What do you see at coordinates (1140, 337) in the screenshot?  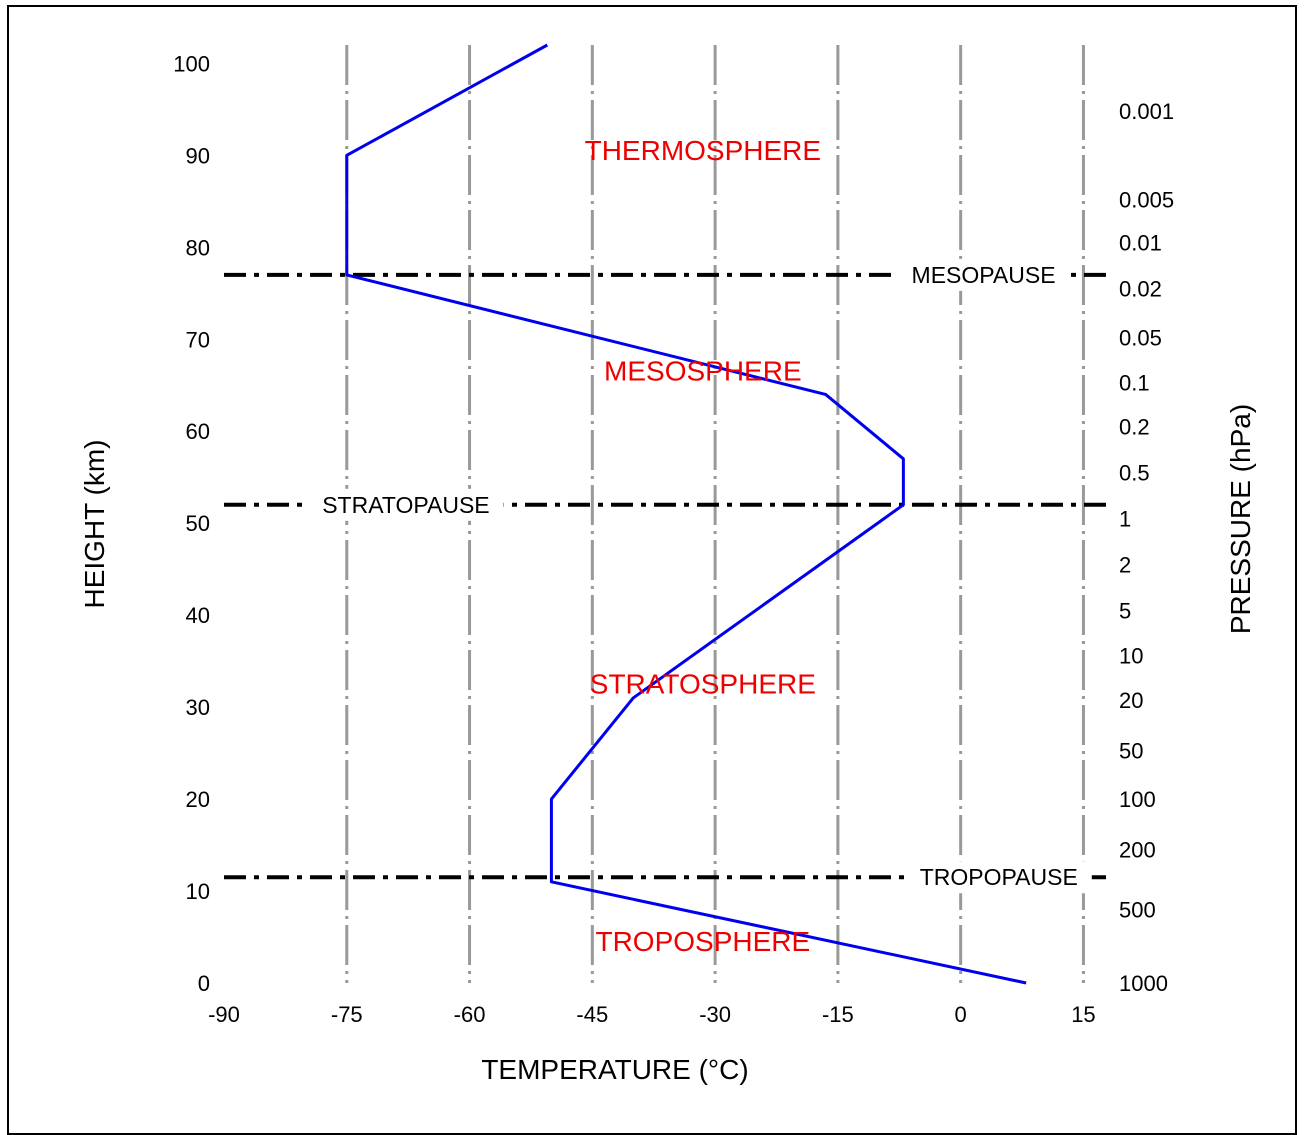 I see `pressure-tick-label: 0.05` at bounding box center [1140, 337].